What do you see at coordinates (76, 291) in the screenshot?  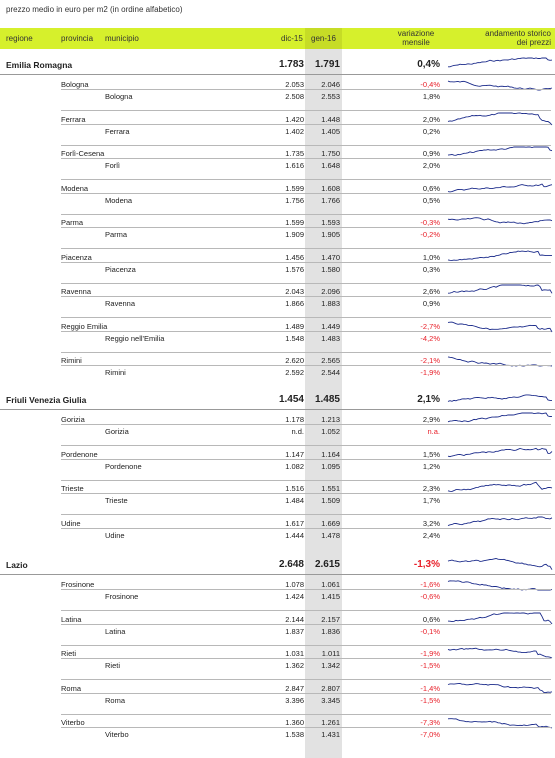 I see `province-name: Ravenna` at bounding box center [76, 291].